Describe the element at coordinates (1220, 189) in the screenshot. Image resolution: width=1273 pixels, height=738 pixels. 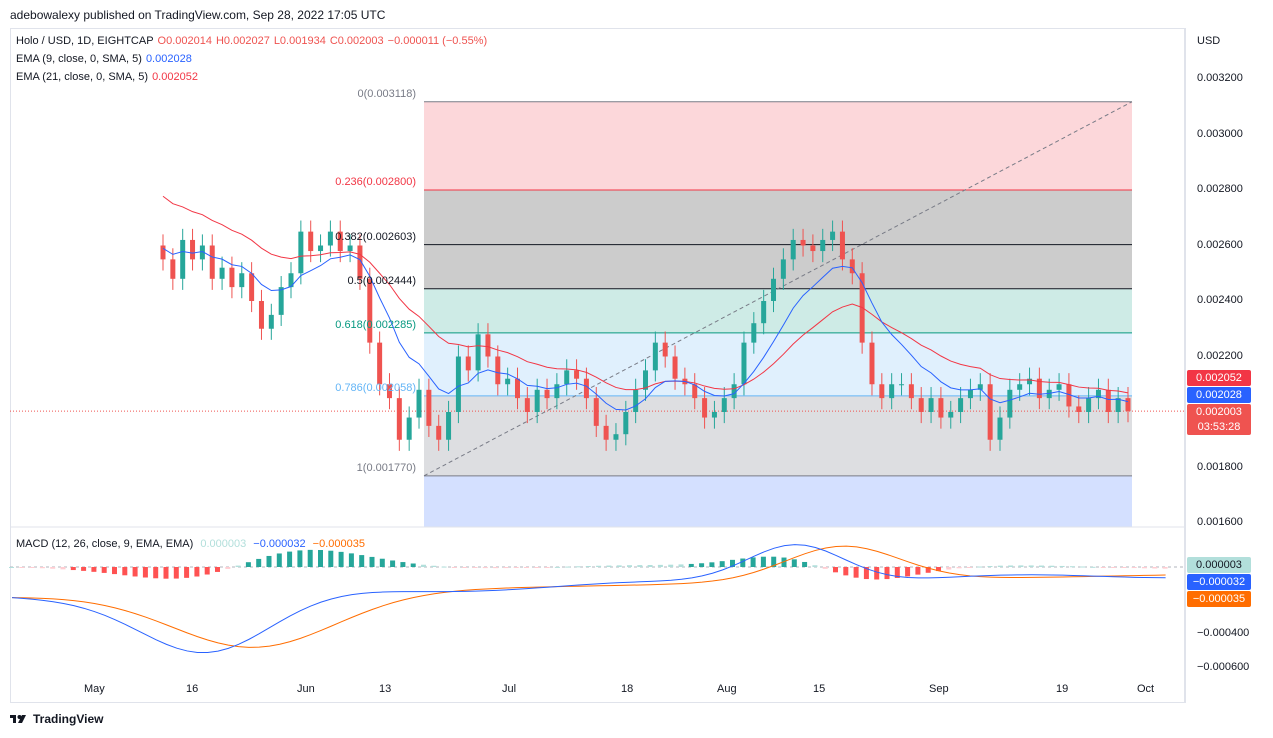
I see `price-tick: 0.002800` at that location.